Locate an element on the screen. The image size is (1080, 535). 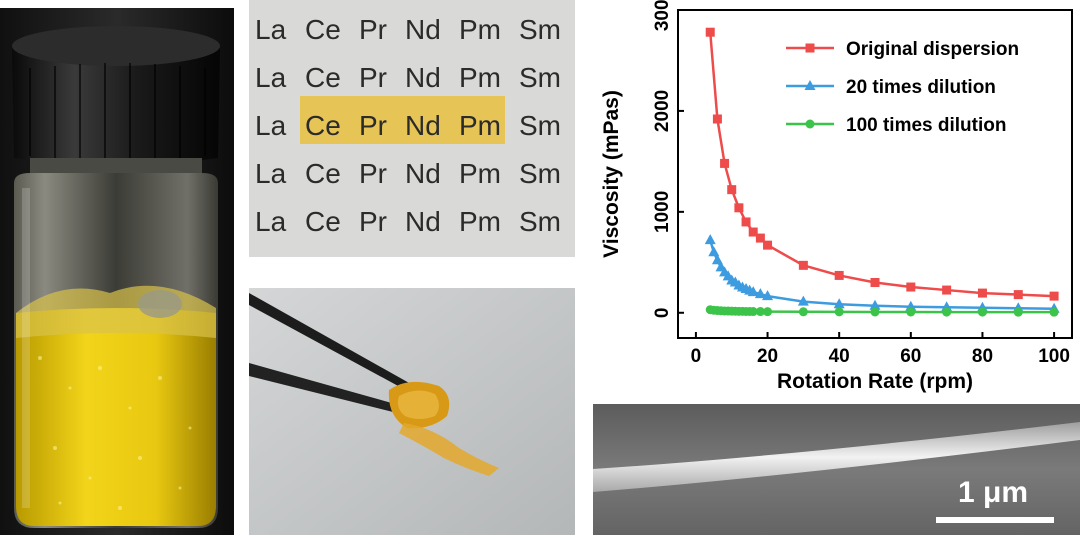
y-tick-label: 1000 is located at coordinates (662, 212).